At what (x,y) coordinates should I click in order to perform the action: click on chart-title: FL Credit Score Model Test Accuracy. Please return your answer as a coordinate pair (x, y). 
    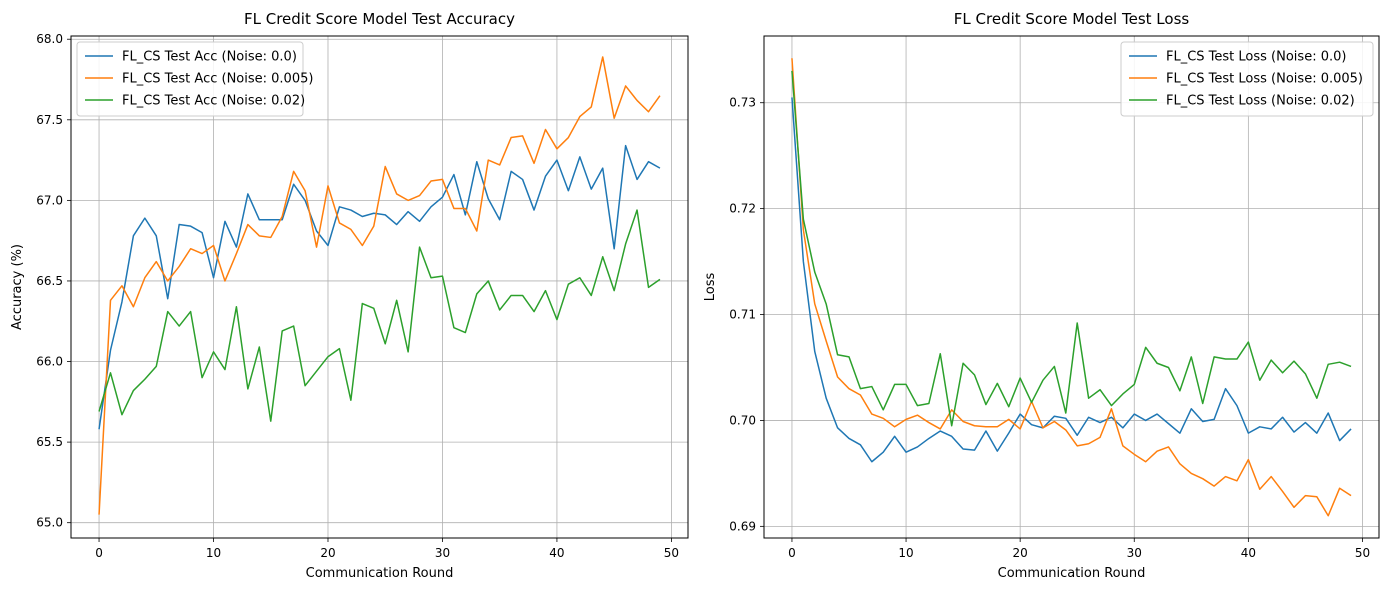
    Looking at the image, I should click on (379, 19).